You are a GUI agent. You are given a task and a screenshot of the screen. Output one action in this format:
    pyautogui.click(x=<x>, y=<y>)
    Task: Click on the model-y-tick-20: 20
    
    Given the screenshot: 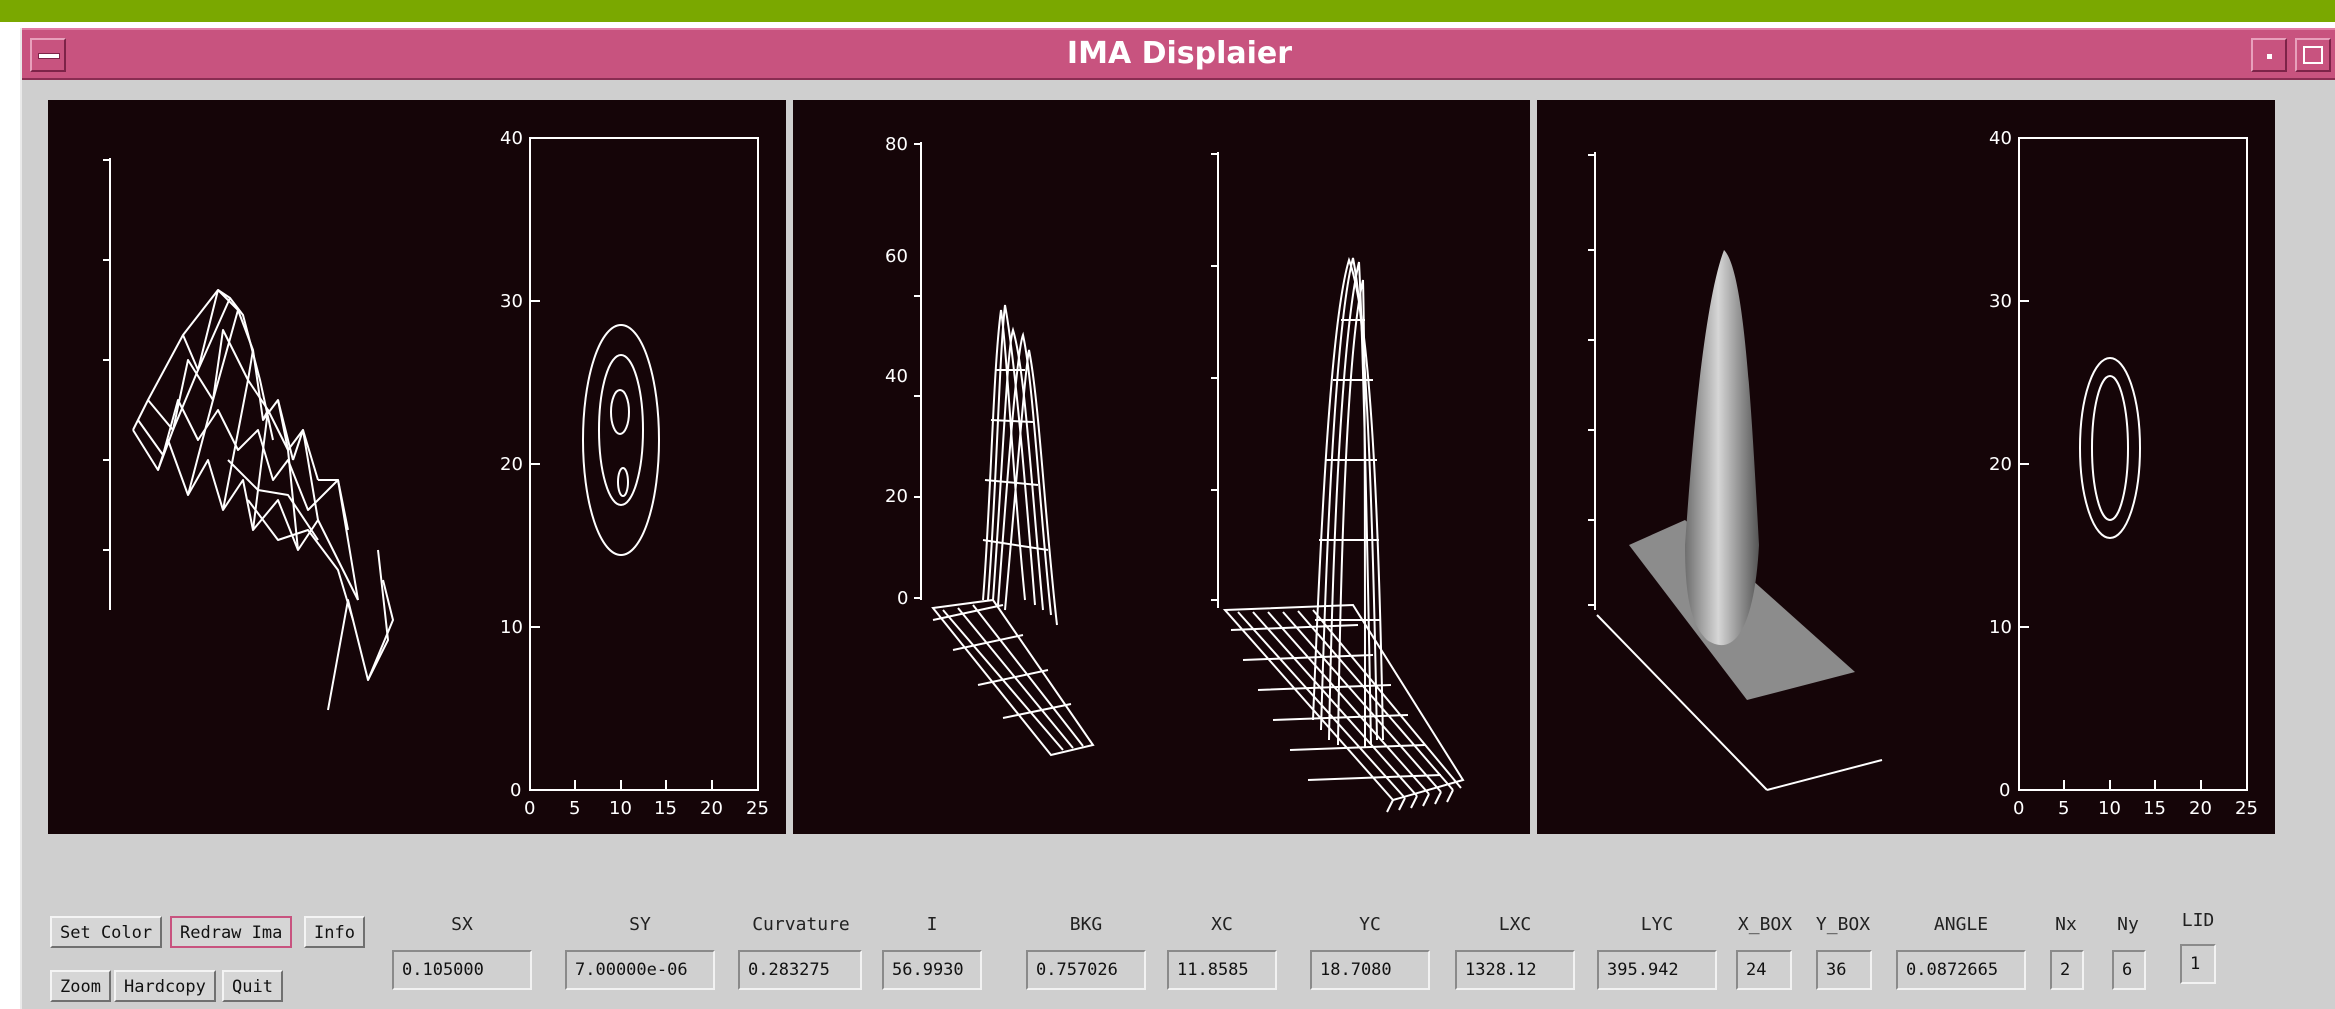 What is the action you would take?
    pyautogui.click(x=2000, y=464)
    